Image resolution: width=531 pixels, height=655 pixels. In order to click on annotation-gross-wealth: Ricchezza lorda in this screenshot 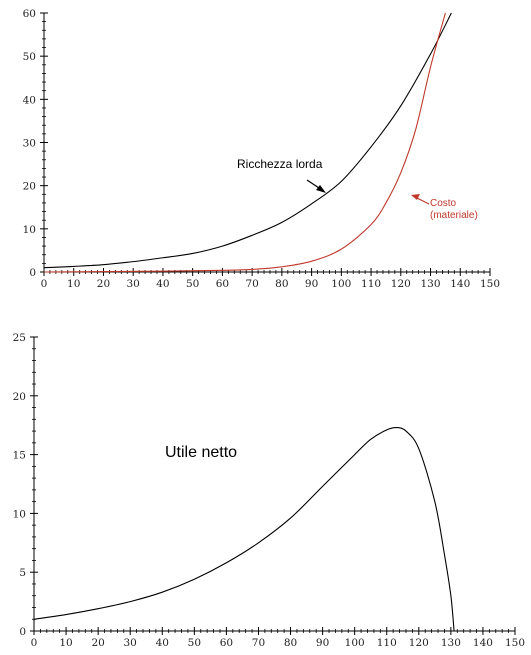, I will do `click(280, 164)`.